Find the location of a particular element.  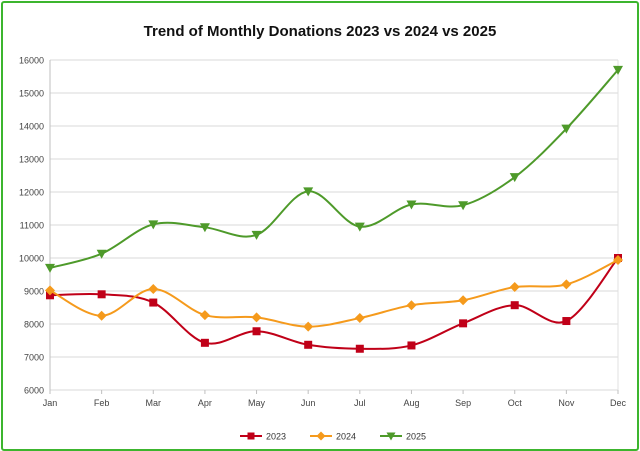

x-tick-label: Jul is located at coordinates (360, 403).